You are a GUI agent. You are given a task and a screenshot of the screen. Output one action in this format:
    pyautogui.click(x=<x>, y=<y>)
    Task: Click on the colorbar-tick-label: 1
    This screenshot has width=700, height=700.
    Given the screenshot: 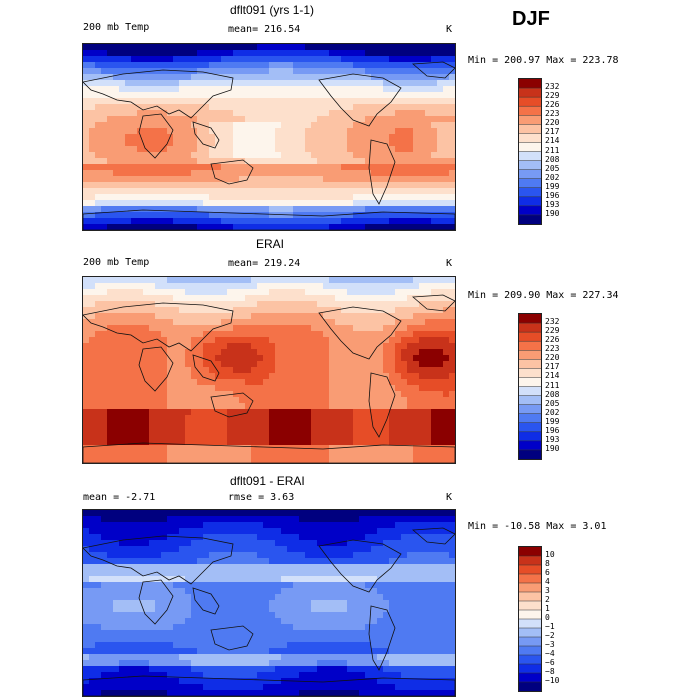 What is the action you would take?
    pyautogui.click(x=547, y=608)
    